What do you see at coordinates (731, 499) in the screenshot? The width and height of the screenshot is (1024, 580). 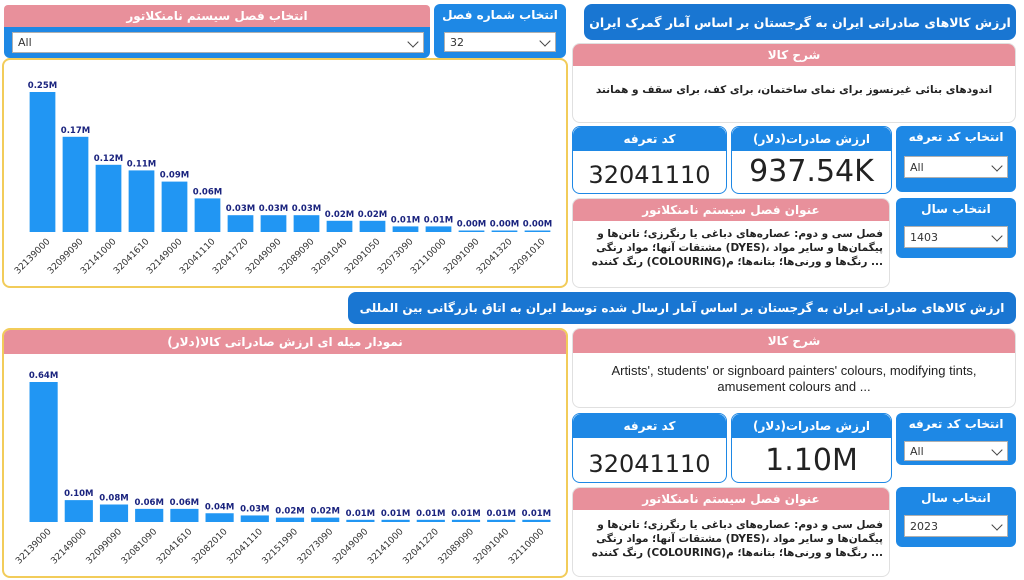 I see `bottom-chapter-title-head: عنوان فصل سیستم نامنکلاتور` at bounding box center [731, 499].